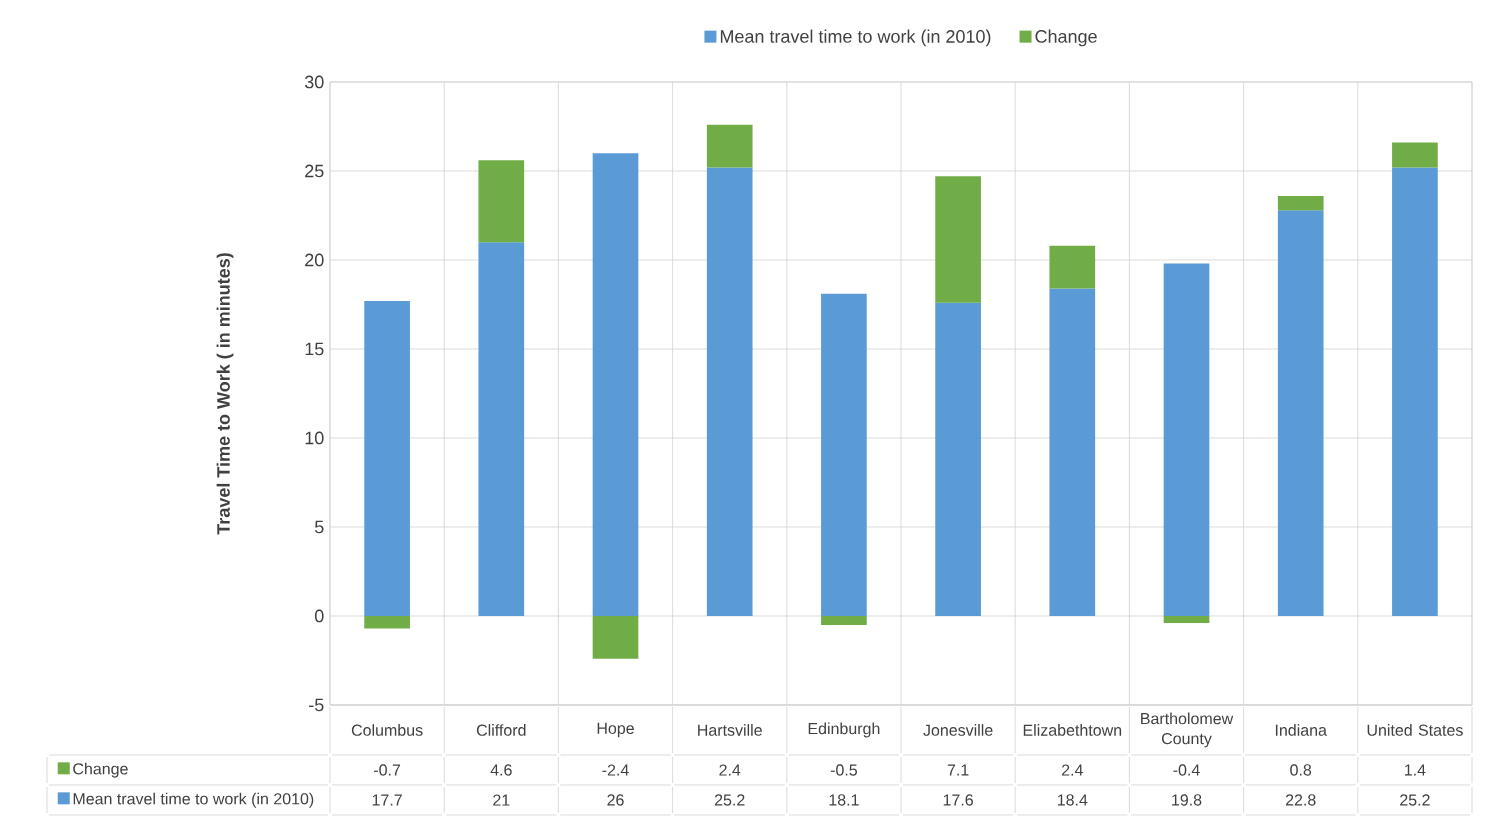 This screenshot has width=1493, height=824. Describe the element at coordinates (1187, 800) in the screenshot. I see `data-label: 19.8` at that location.